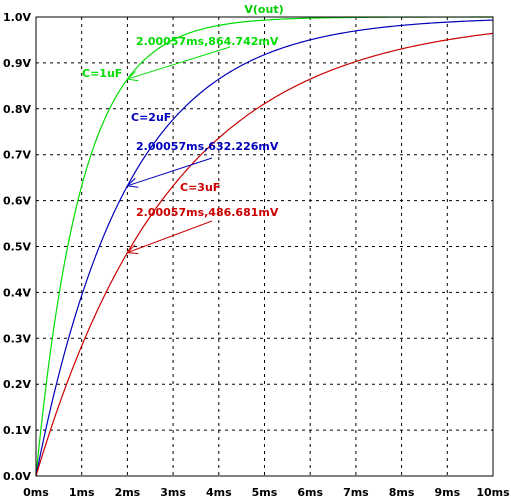 Image resolution: width=511 pixels, height=502 pixels. Describe the element at coordinates (17, 63) in the screenshot. I see `y-tick-label: 0.9V` at that location.